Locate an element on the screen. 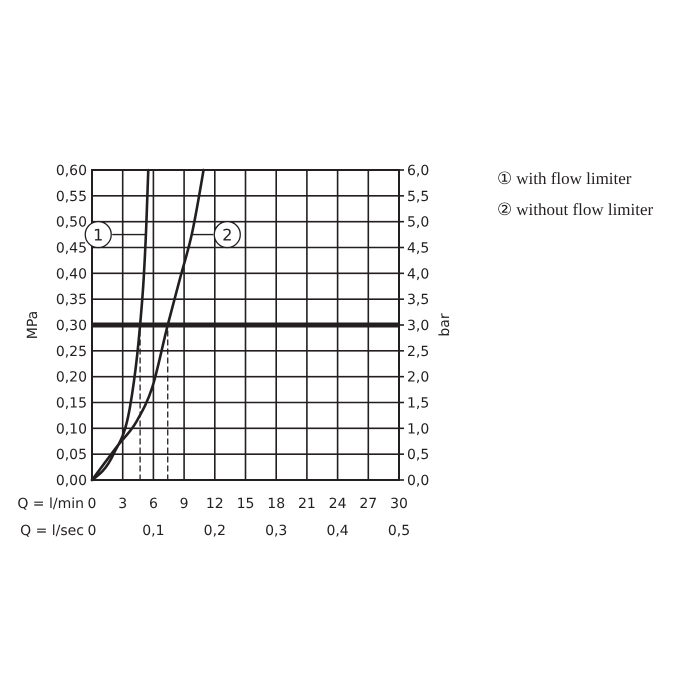  y-tick-label: 0,05 is located at coordinates (71, 455).